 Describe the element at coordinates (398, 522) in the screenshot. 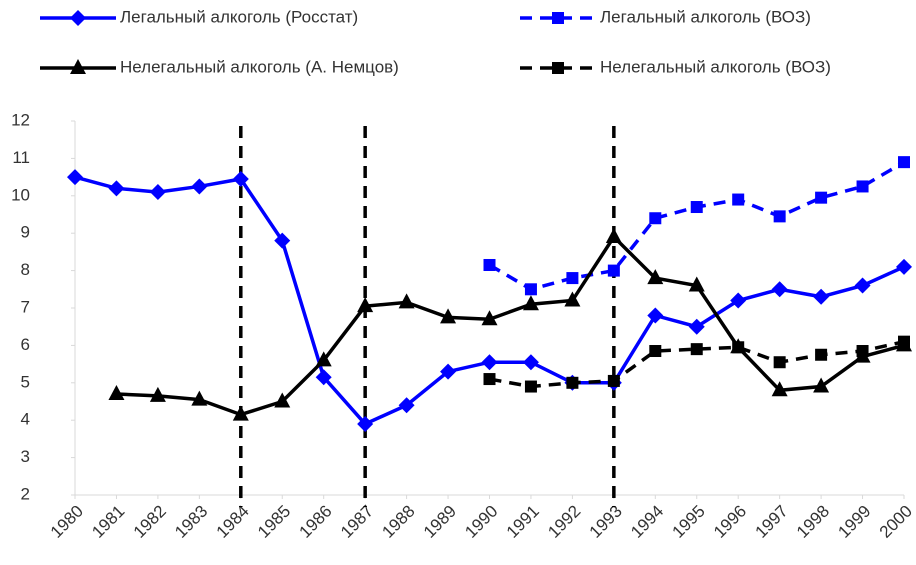

I see `x-tick-label: 1988` at that location.